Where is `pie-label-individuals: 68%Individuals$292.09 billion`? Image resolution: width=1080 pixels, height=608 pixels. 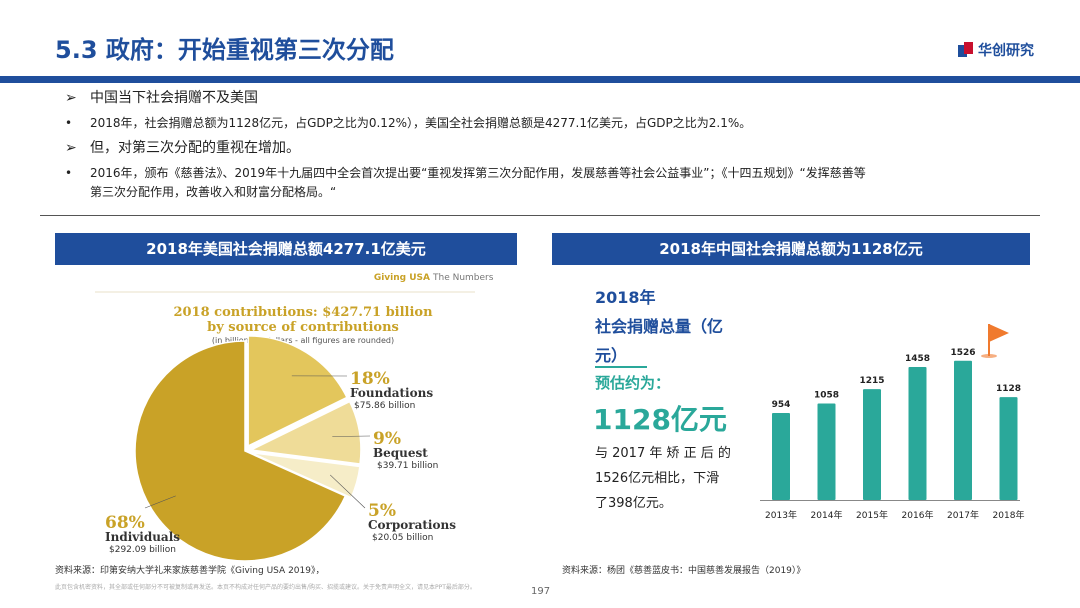
pie-label-individuals: 68%Individuals$292.09 billion is located at coordinates (142, 525).